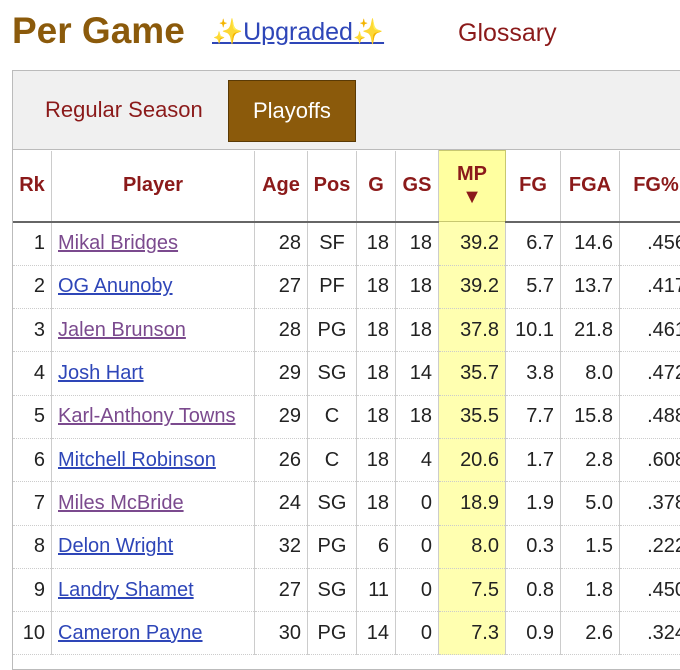 The height and width of the screenshot is (670, 680). Describe the element at coordinates (281, 186) in the screenshot. I see `column-header: Age` at that location.